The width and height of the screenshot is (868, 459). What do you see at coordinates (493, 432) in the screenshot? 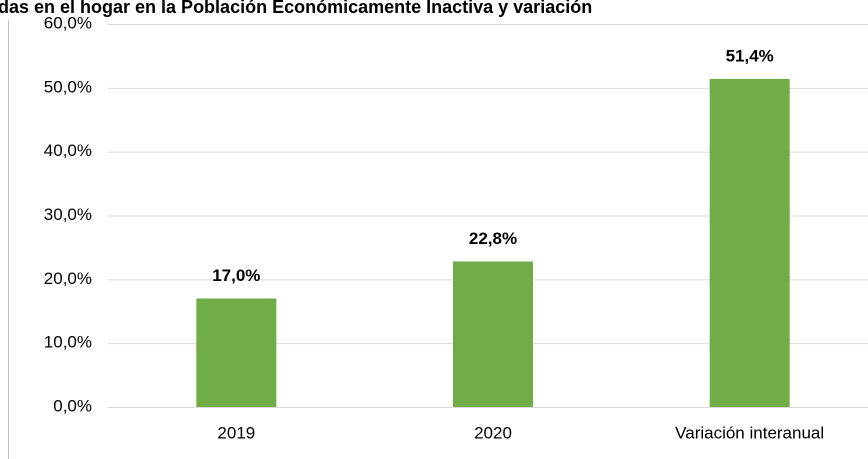
I see `x-tick-label: 2020` at bounding box center [493, 432].